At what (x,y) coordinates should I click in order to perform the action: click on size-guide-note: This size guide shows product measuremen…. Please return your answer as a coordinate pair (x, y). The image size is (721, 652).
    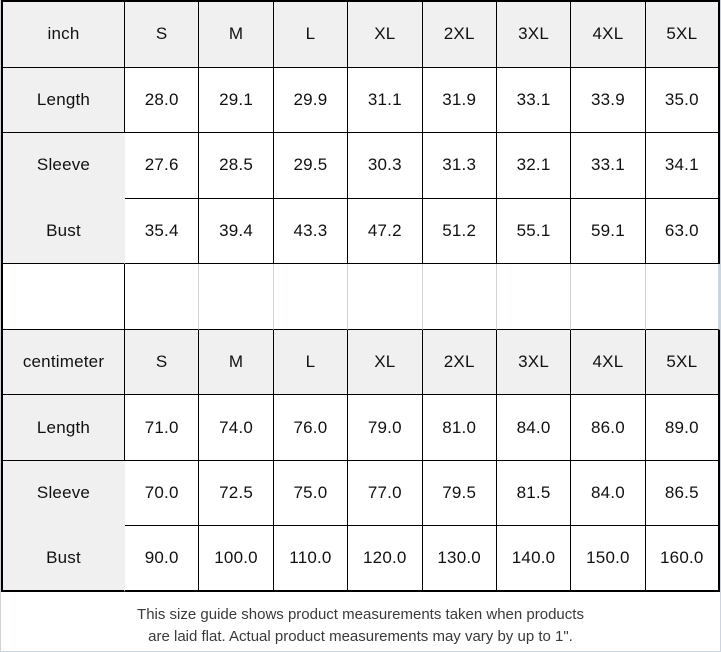
    Looking at the image, I should click on (360, 621).